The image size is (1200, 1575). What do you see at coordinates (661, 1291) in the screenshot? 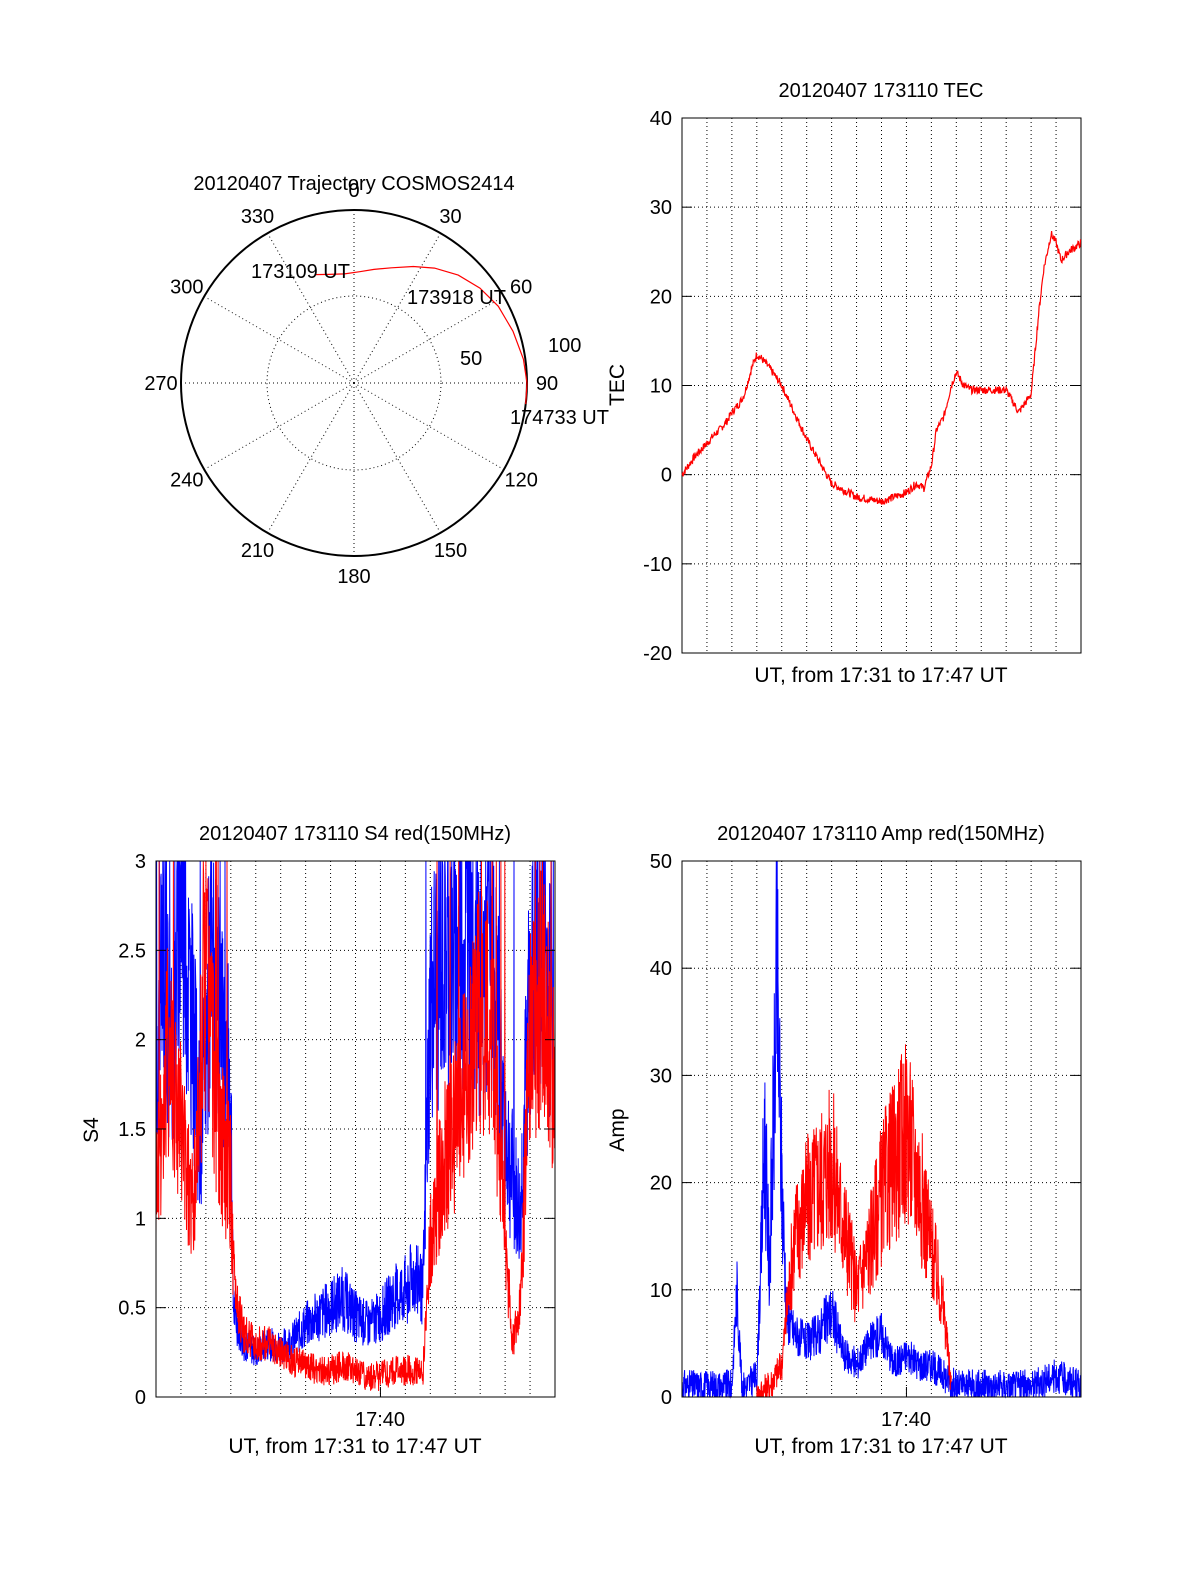
I see `amp-ytick-label: 10` at bounding box center [661, 1291].